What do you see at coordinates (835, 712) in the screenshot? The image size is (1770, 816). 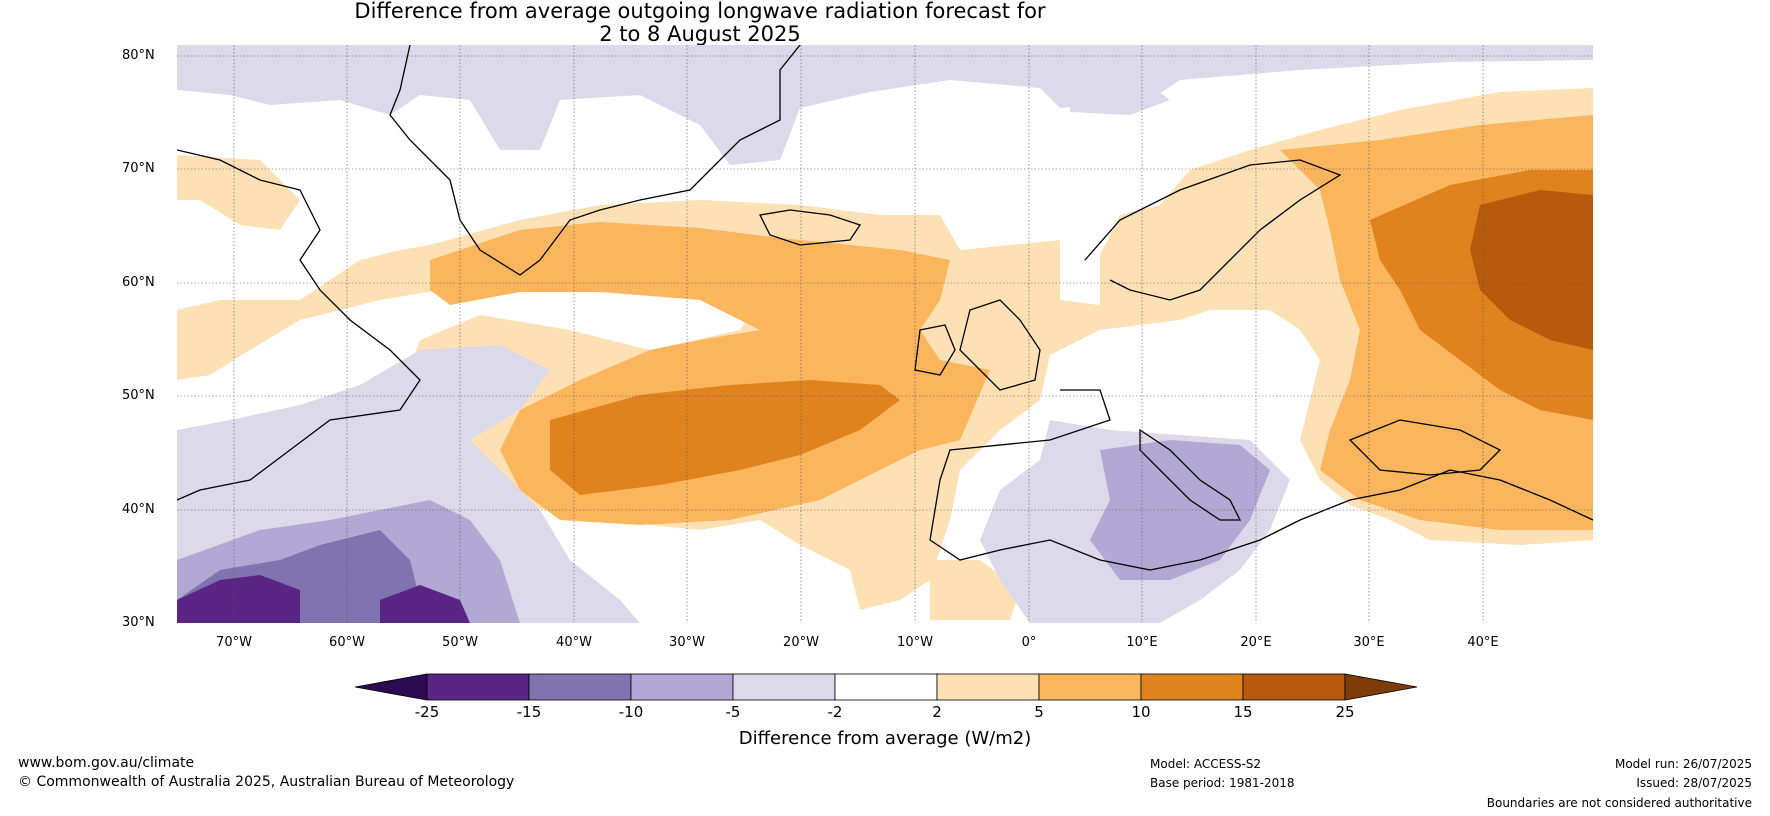 I see `colorbar-label: -2` at bounding box center [835, 712].